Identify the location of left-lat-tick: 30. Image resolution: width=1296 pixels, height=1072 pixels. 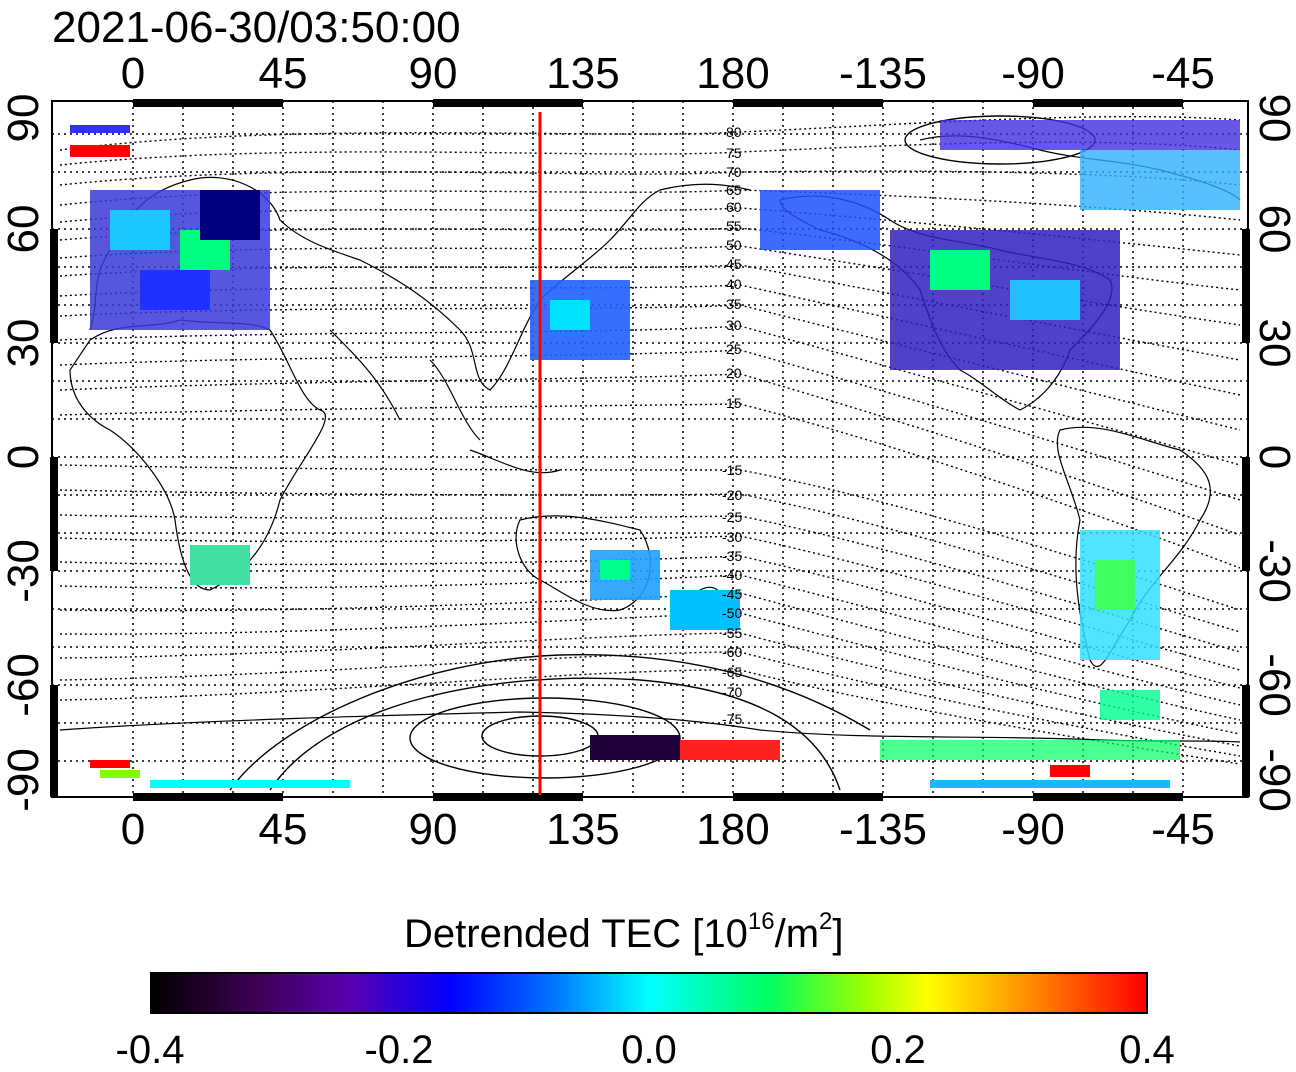
(24, 343).